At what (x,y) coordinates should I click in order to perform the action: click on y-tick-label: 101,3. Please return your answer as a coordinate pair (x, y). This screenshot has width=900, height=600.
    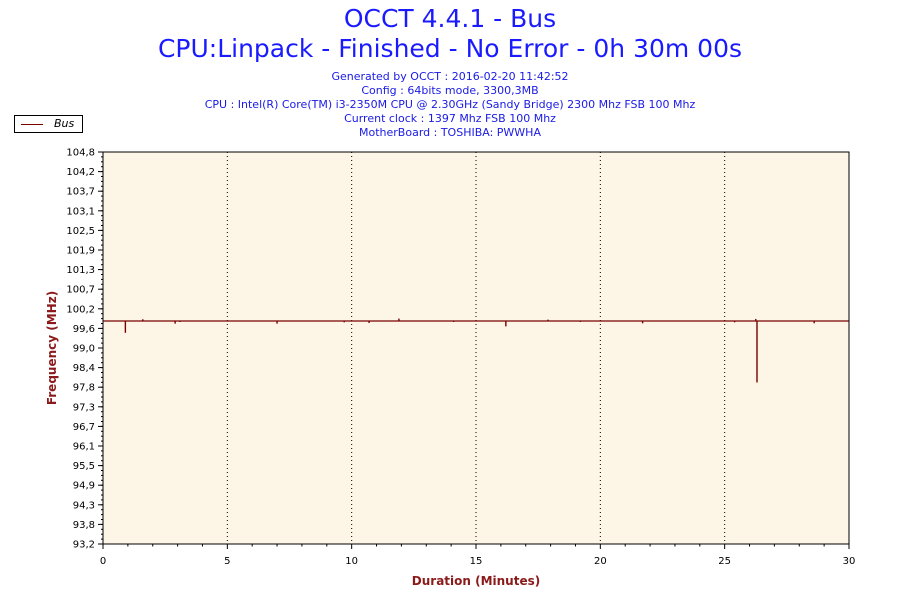
    Looking at the image, I should click on (80, 270).